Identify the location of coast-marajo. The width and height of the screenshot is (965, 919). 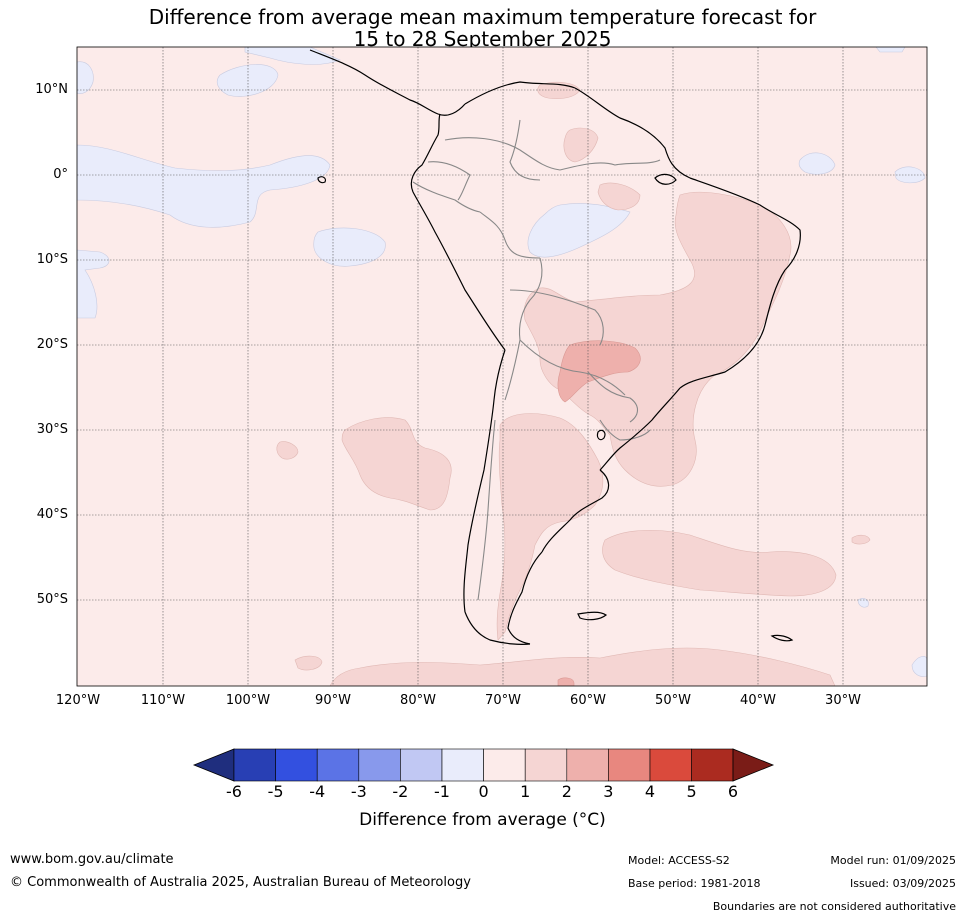
(665, 179).